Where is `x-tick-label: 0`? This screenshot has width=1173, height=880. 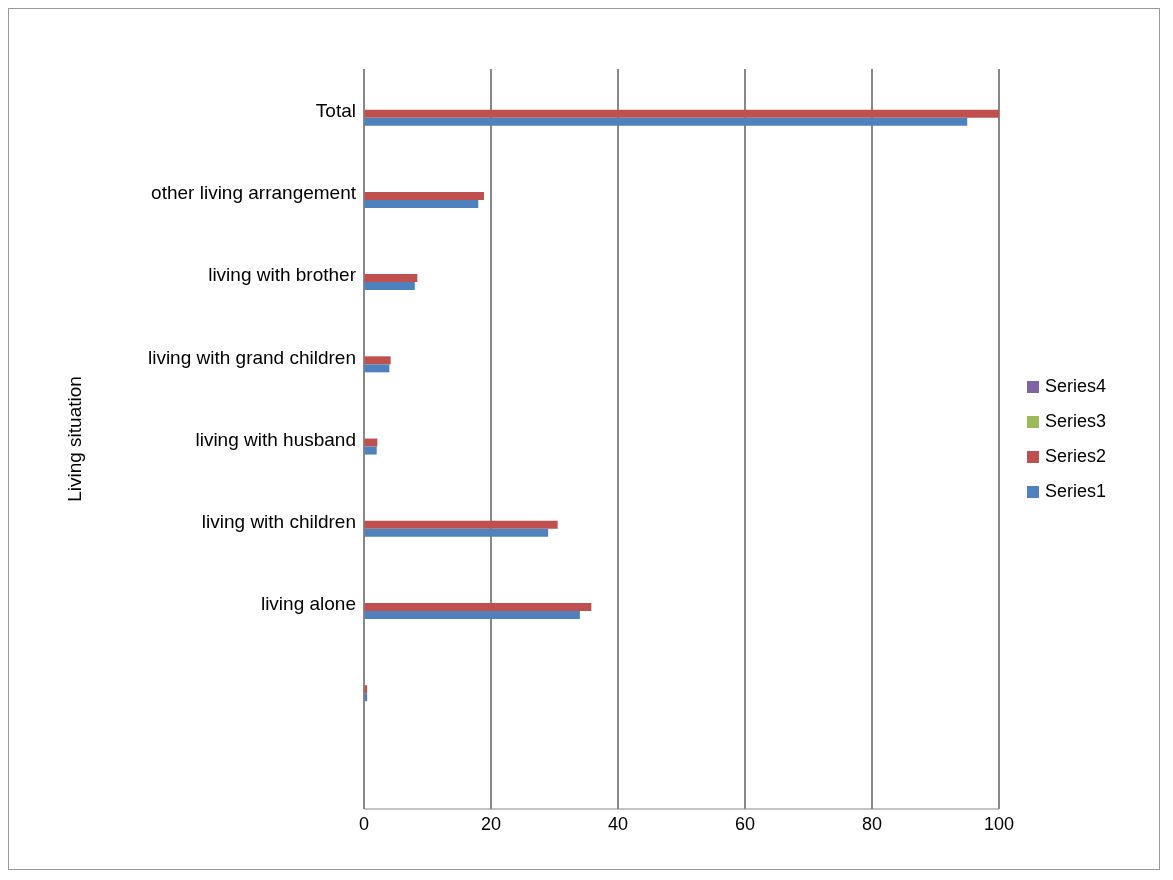 x-tick-label: 0 is located at coordinates (364, 823).